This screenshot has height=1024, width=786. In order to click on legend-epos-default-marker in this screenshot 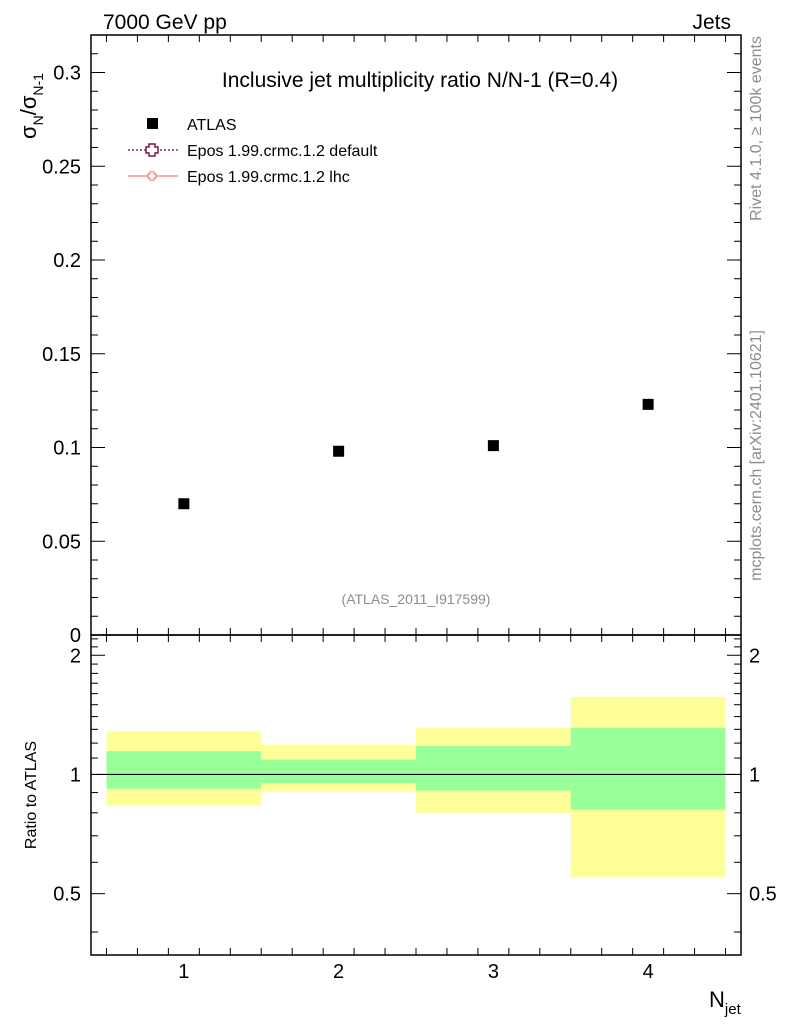, I will do `click(152, 150)`.